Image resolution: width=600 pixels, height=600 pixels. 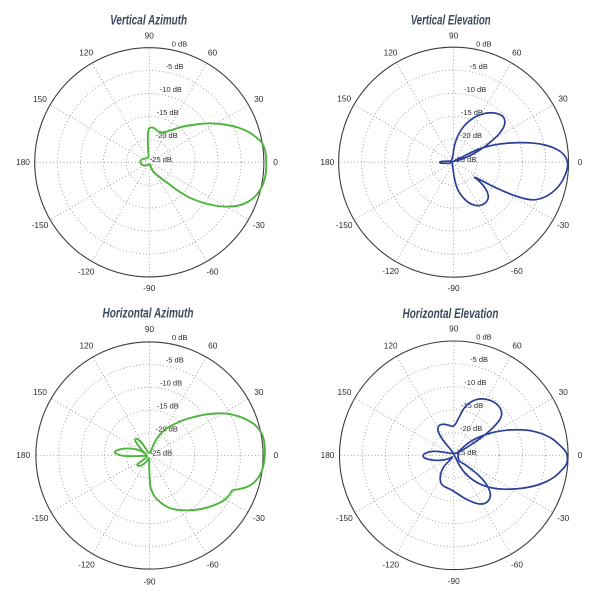 What do you see at coordinates (148, 312) in the screenshot?
I see `svg-text: Horizontal Azimuth` at bounding box center [148, 312].